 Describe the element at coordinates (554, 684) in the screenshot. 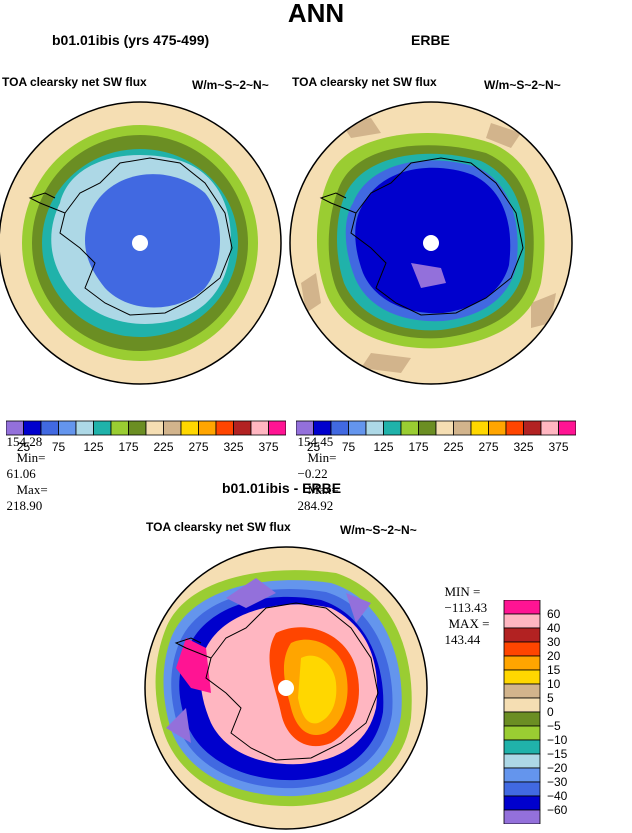

I see `colorbar-tick-label: 10` at that location.